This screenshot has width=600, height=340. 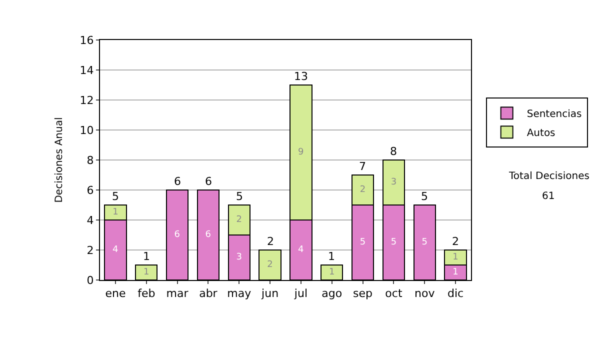 I want to click on y-axis-title: Decisiones Anual, so click(x=59, y=160).